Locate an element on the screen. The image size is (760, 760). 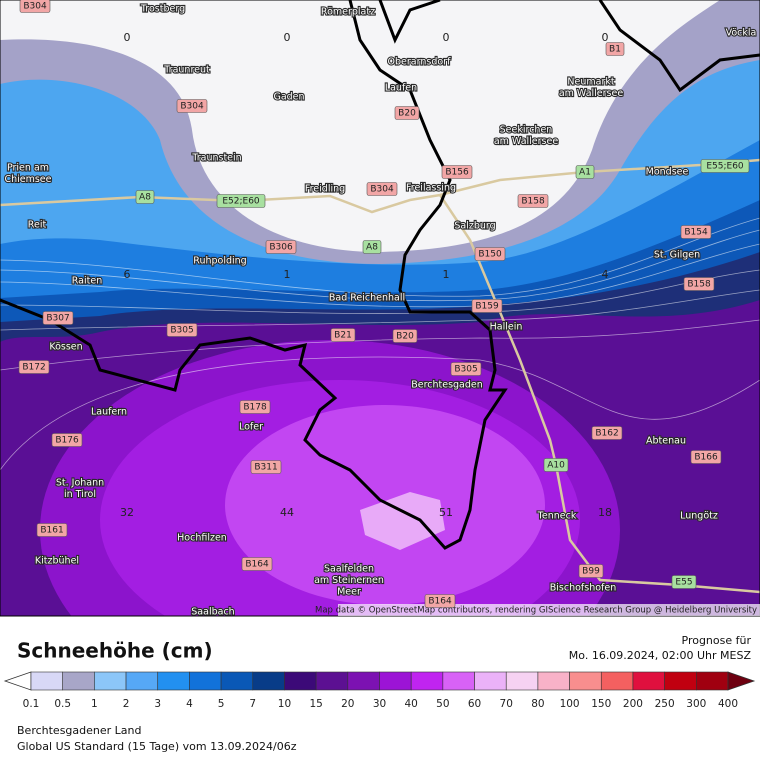
place-label: Kössen is located at coordinates (65, 347).